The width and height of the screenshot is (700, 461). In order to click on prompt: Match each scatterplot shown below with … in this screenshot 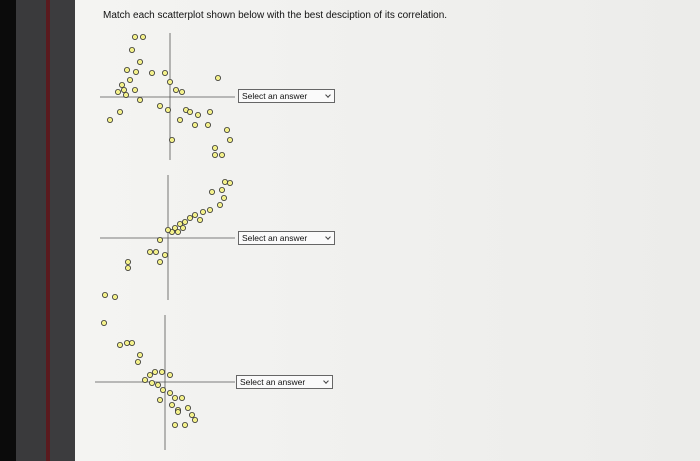, I will do `click(275, 15)`.